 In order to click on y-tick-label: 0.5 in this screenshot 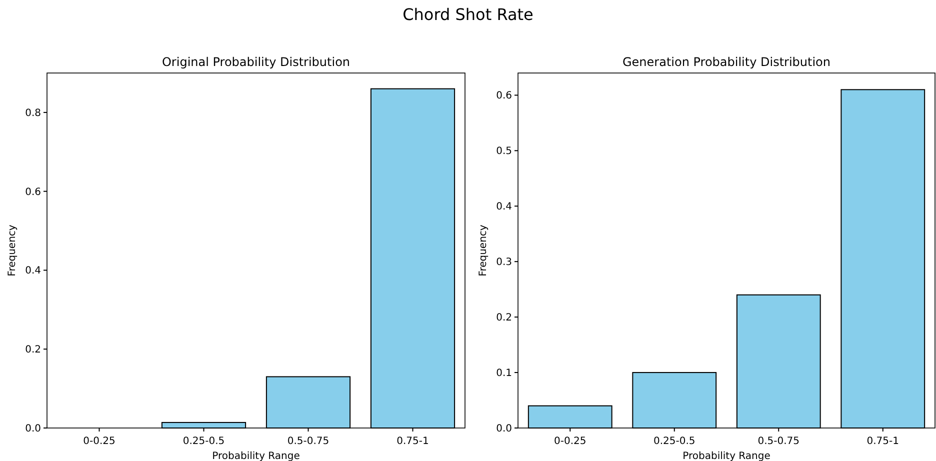, I will do `click(504, 152)`.